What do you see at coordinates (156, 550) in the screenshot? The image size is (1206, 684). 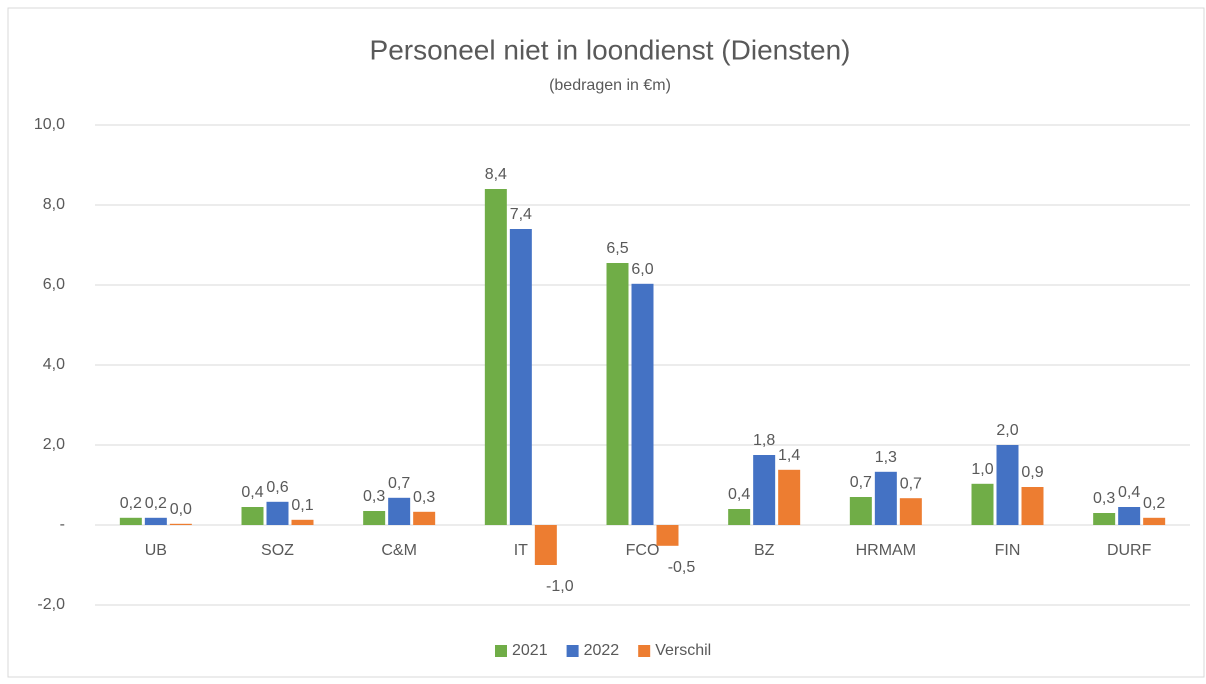 I see `x-tick-label: UB` at bounding box center [156, 550].